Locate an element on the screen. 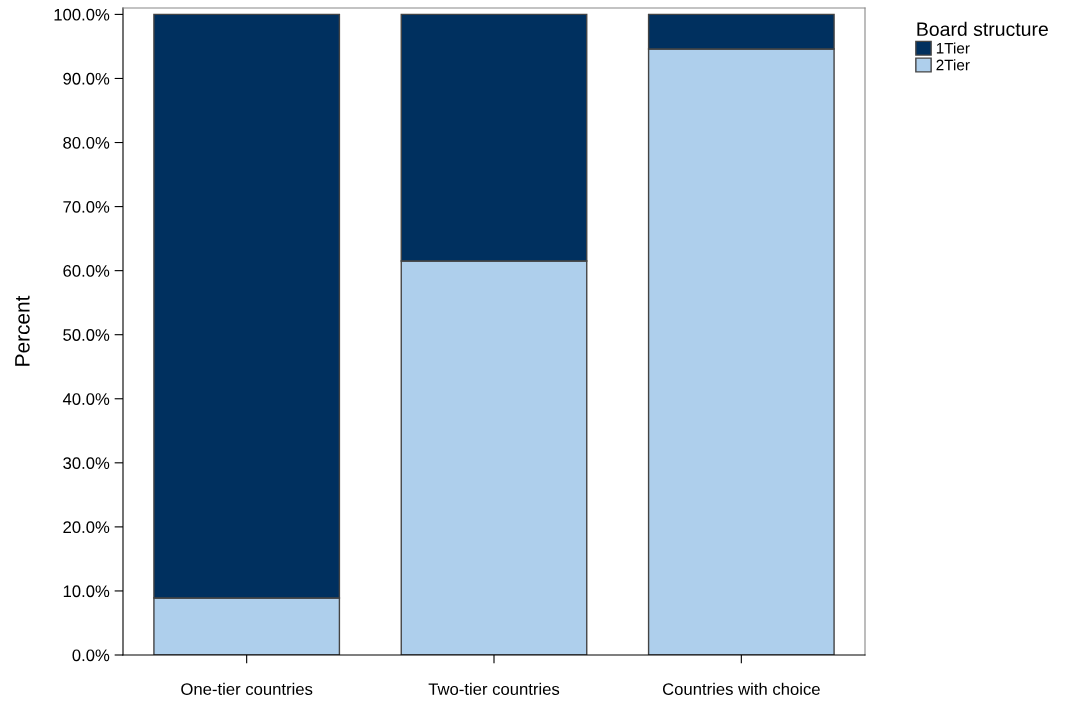 This screenshot has height=713, width=1083. legend-title: Board structure is located at coordinates (982, 29).